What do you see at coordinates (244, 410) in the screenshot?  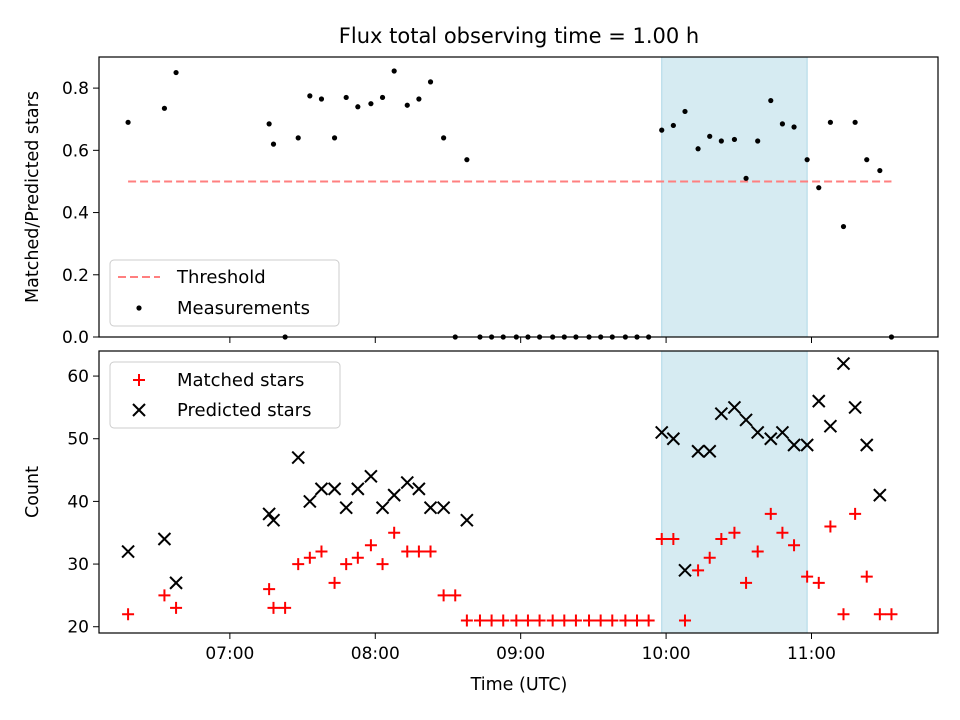 I see `legend-predicted-label: Predicted stars` at bounding box center [244, 410].